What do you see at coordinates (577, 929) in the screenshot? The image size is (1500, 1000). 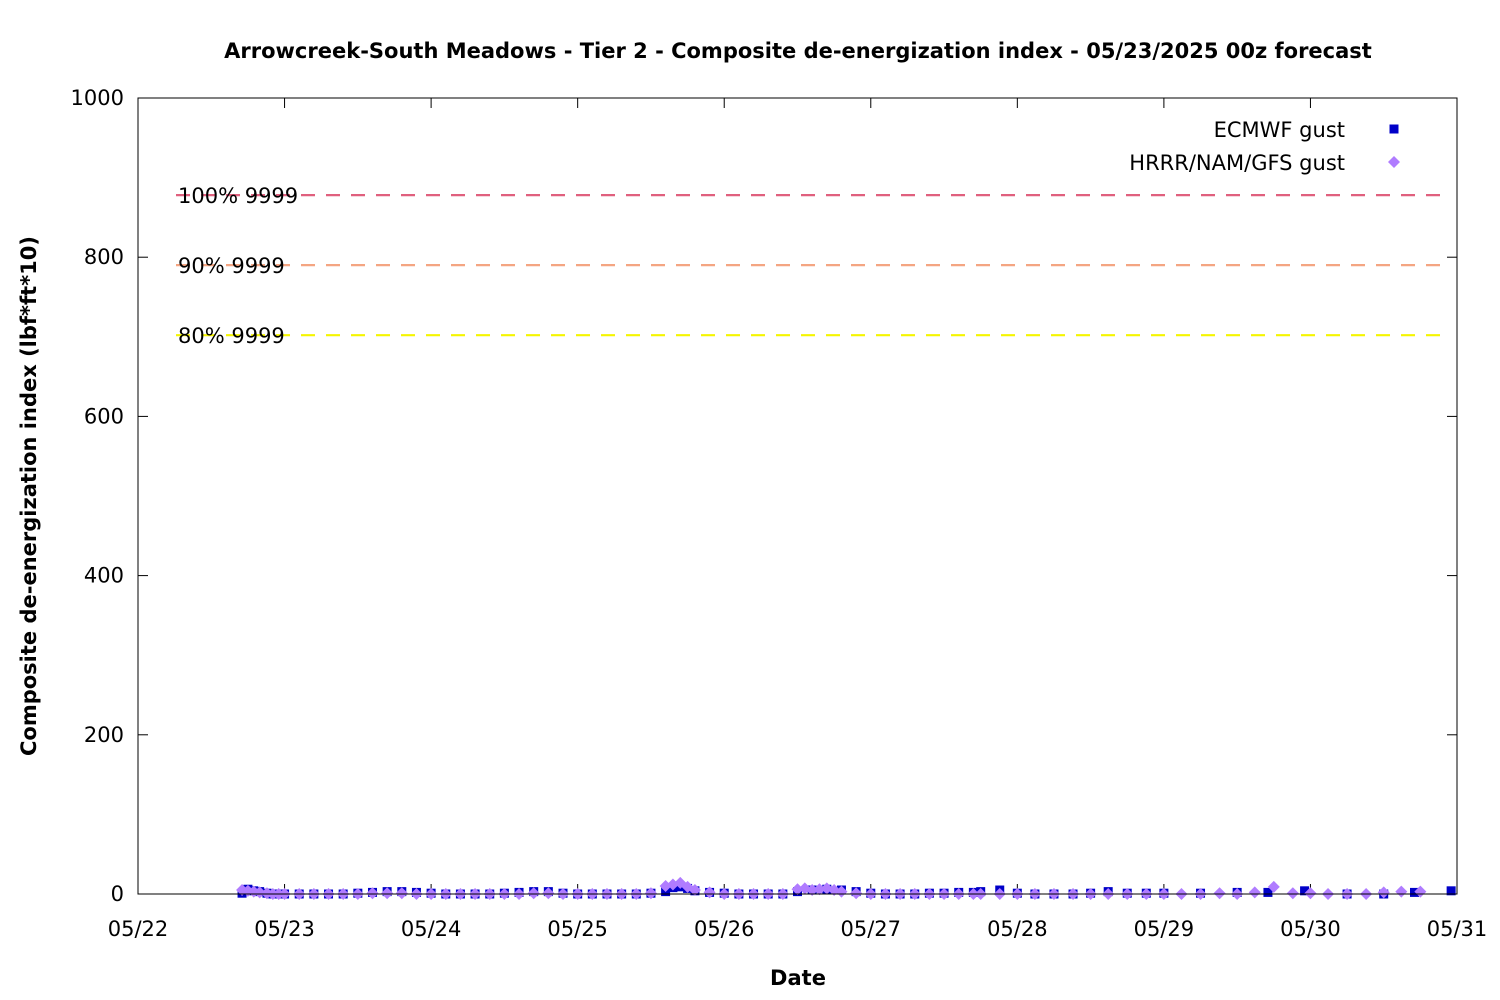 I see `x-tick-label: 05/25` at bounding box center [577, 929].